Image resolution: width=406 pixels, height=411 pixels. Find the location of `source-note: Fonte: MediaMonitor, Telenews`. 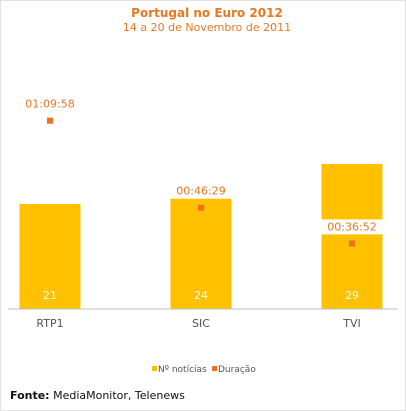

source-note: Fonte: MediaMonitor, Telenews is located at coordinates (97, 395).